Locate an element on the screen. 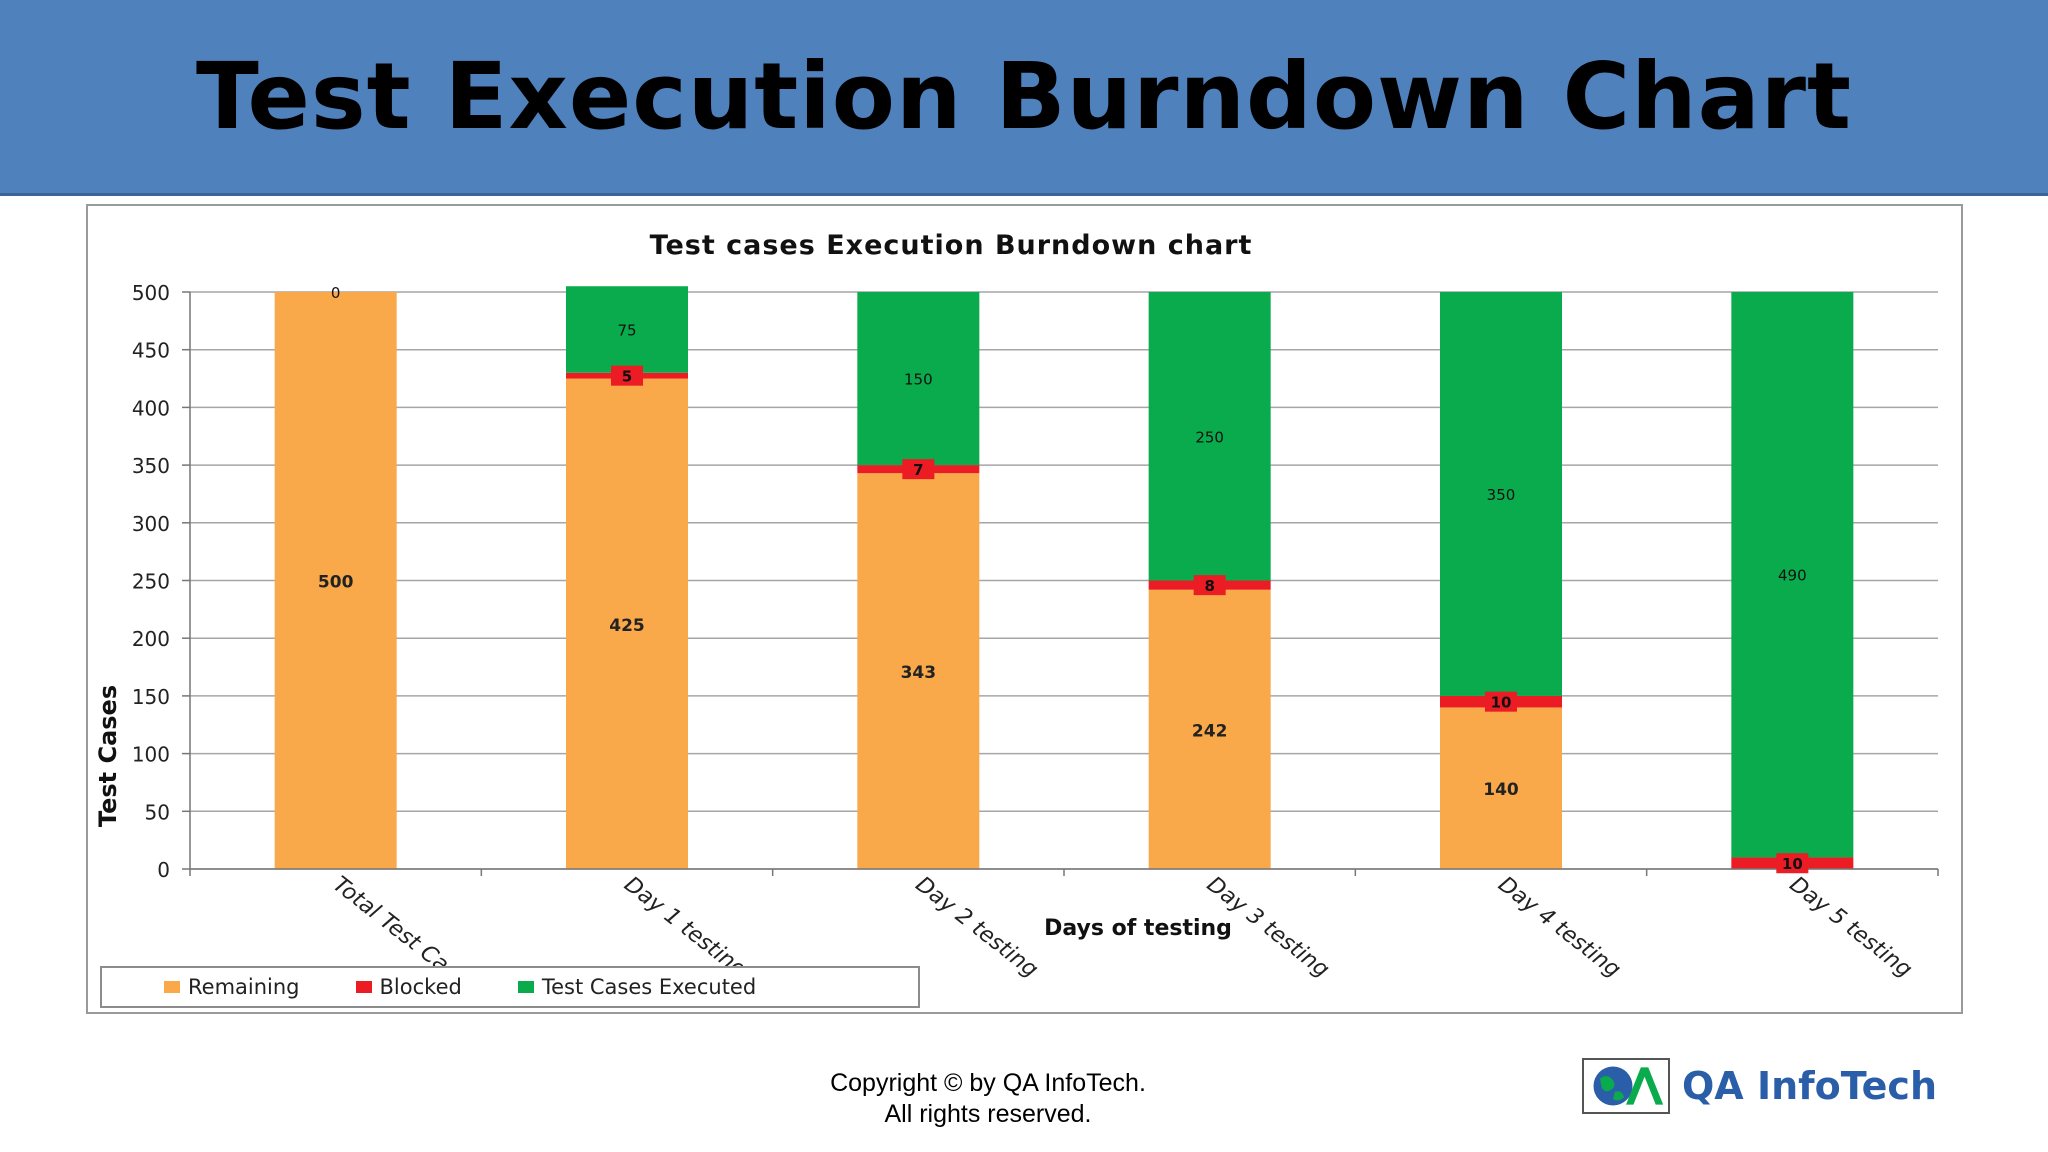  logo-text: QA InfoTech is located at coordinates (1809, 1086).